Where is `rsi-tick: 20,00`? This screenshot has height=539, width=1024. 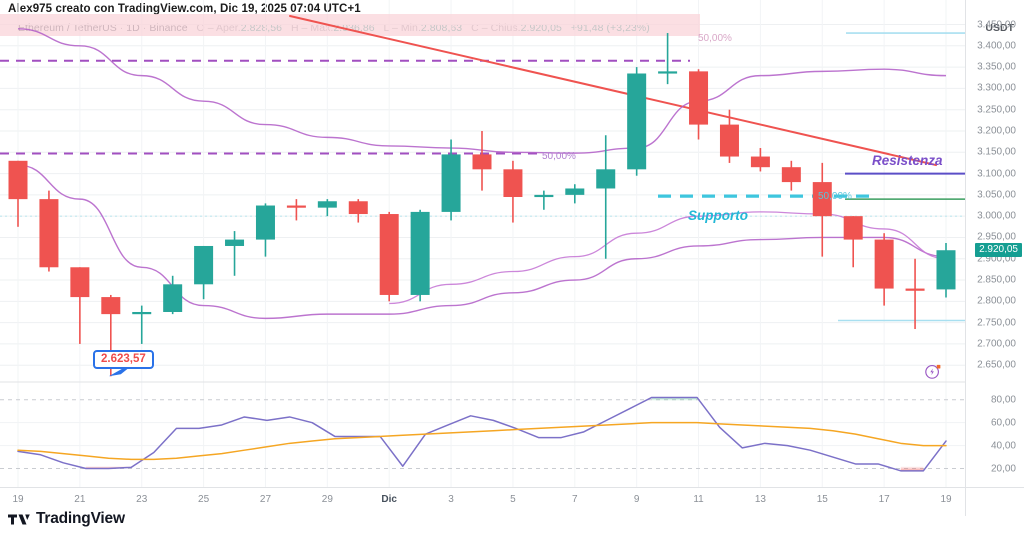
rsi-tick: 20,00 is located at coordinates (1003, 469).